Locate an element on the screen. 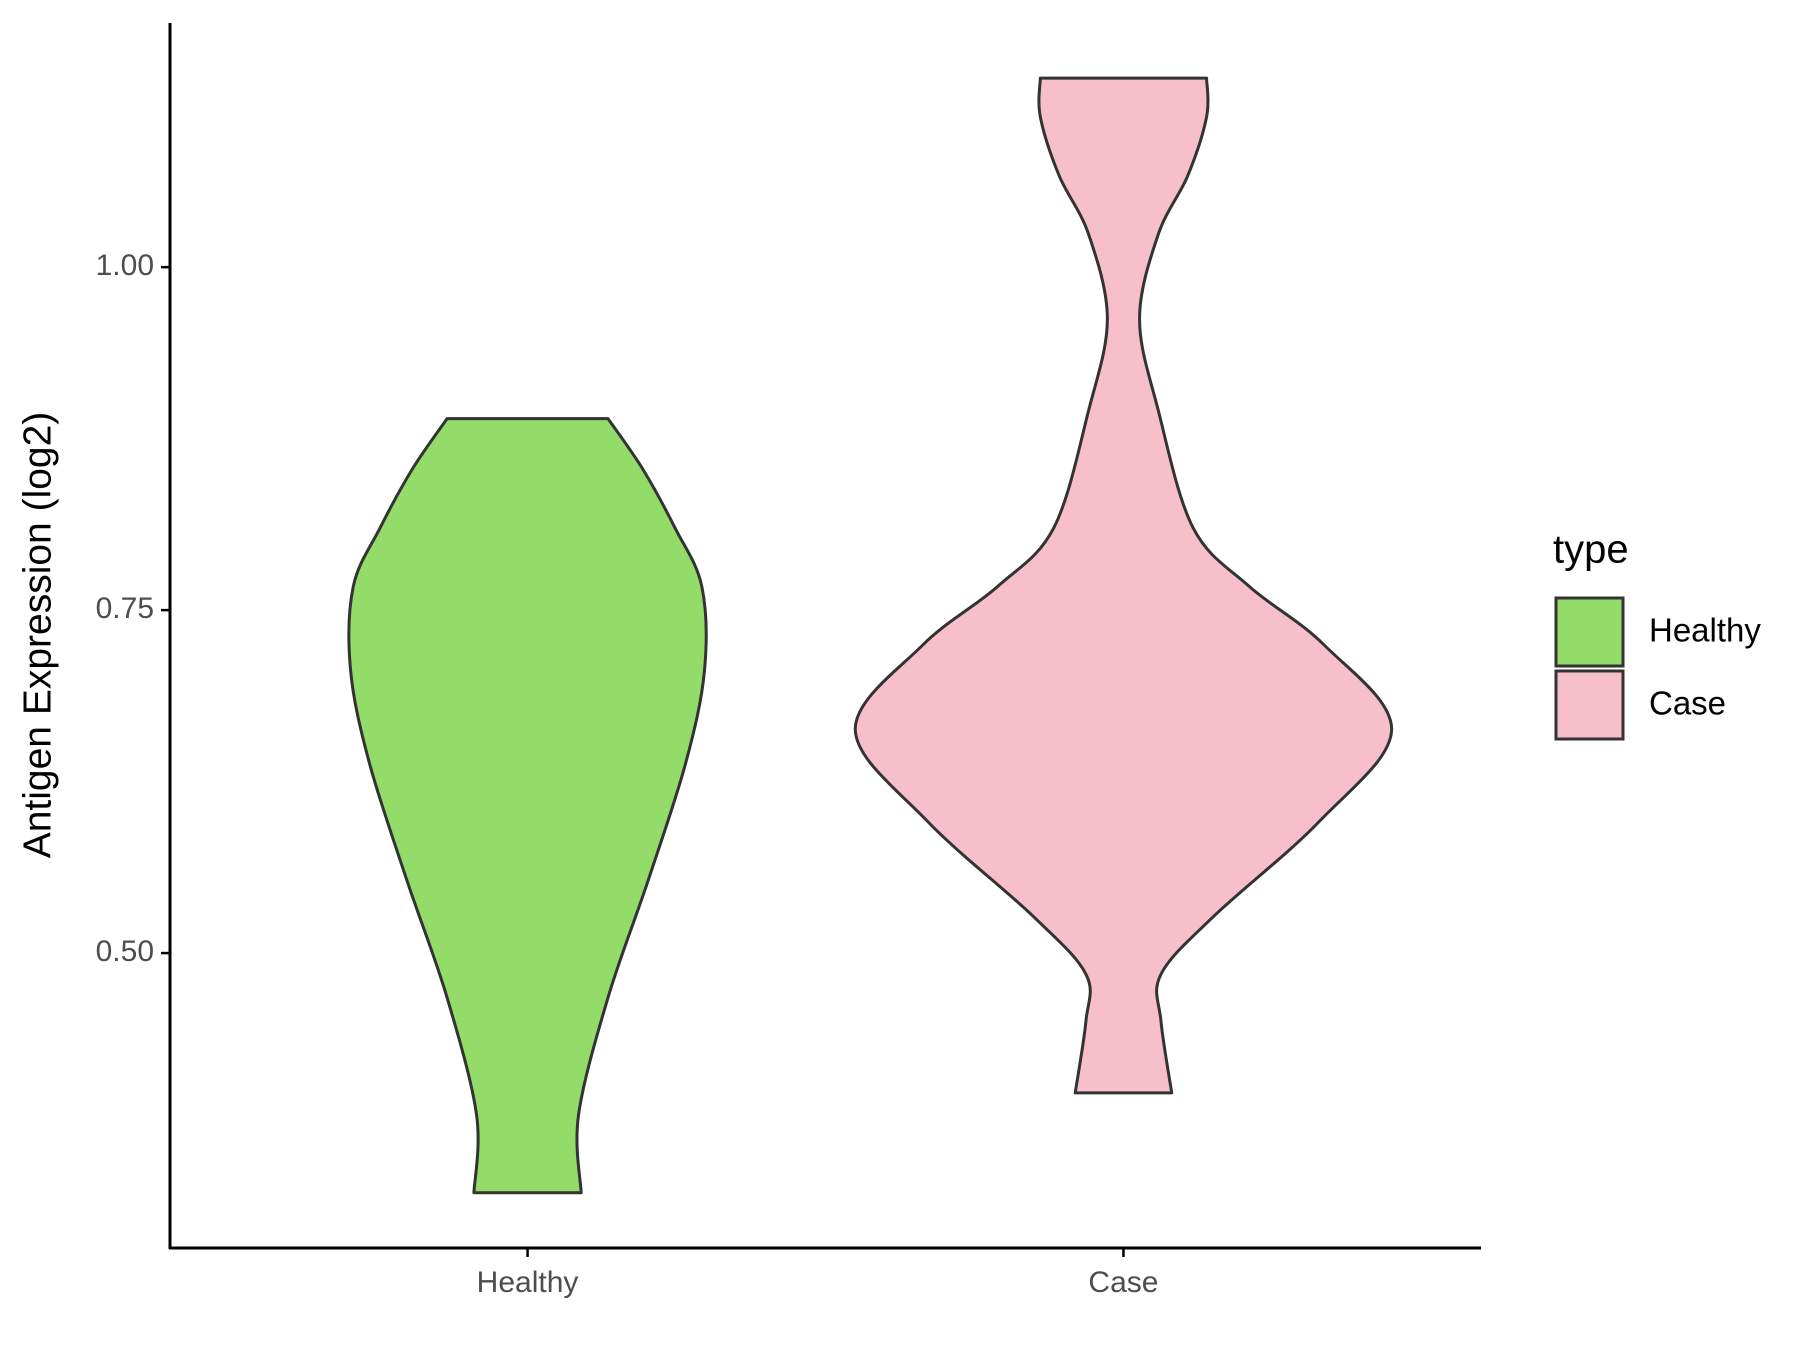  legend-label: Healthy is located at coordinates (1705, 630).